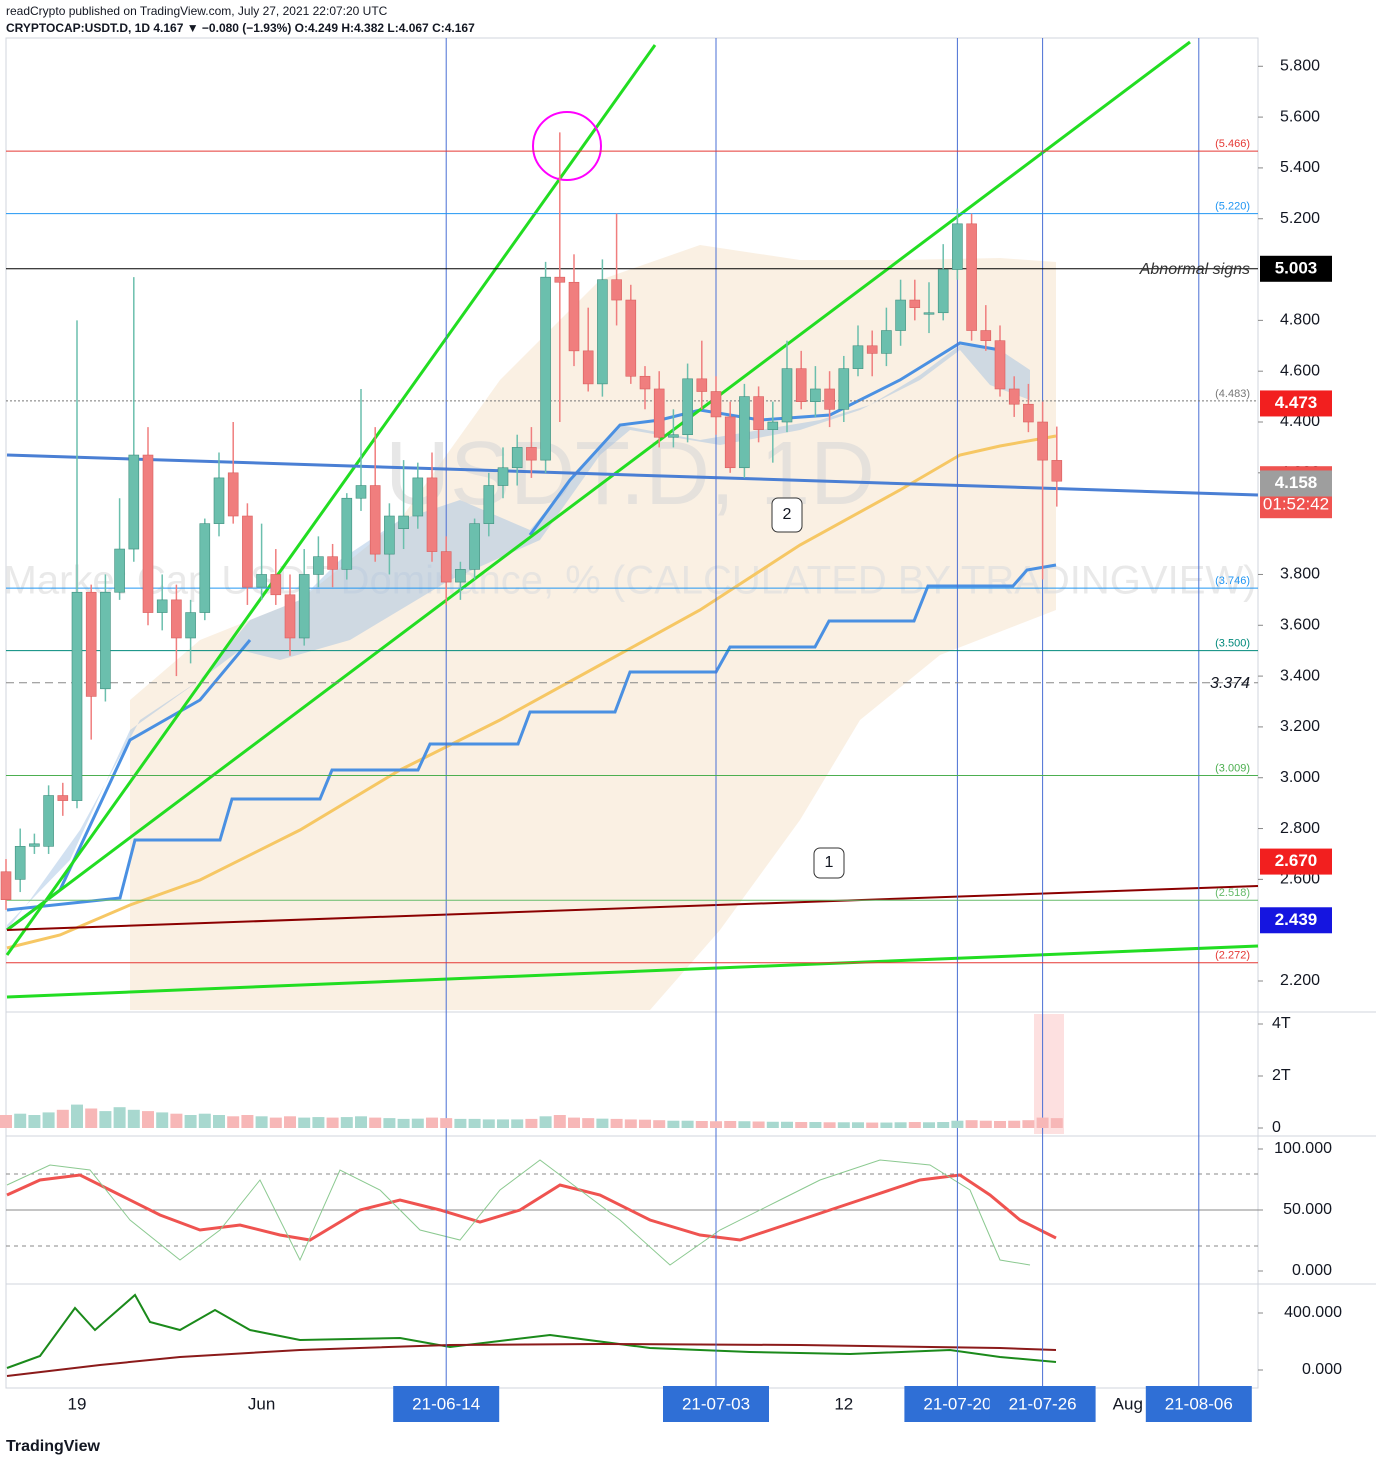  I want to click on y-tick-label: 5.400, so click(1300, 167).